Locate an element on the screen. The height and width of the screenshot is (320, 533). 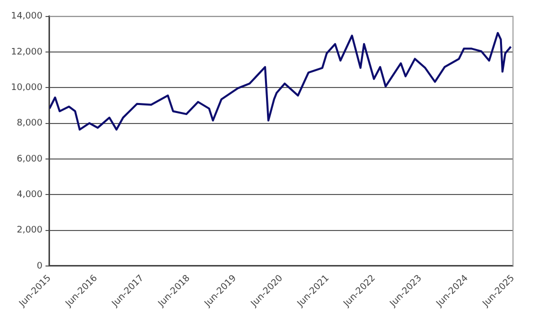
y-tick-label: 0 is located at coordinates (39, 266).